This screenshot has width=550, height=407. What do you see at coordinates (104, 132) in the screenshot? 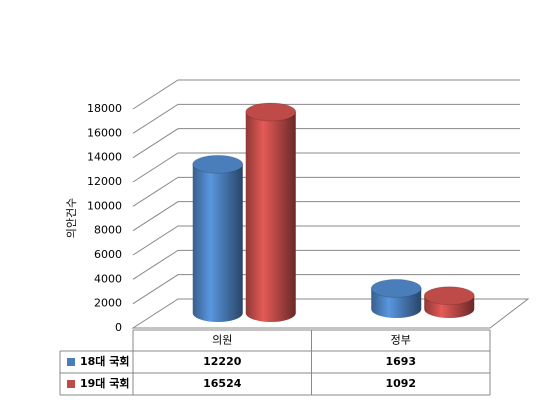
I see `y-tick-label: 16000` at bounding box center [104, 132].